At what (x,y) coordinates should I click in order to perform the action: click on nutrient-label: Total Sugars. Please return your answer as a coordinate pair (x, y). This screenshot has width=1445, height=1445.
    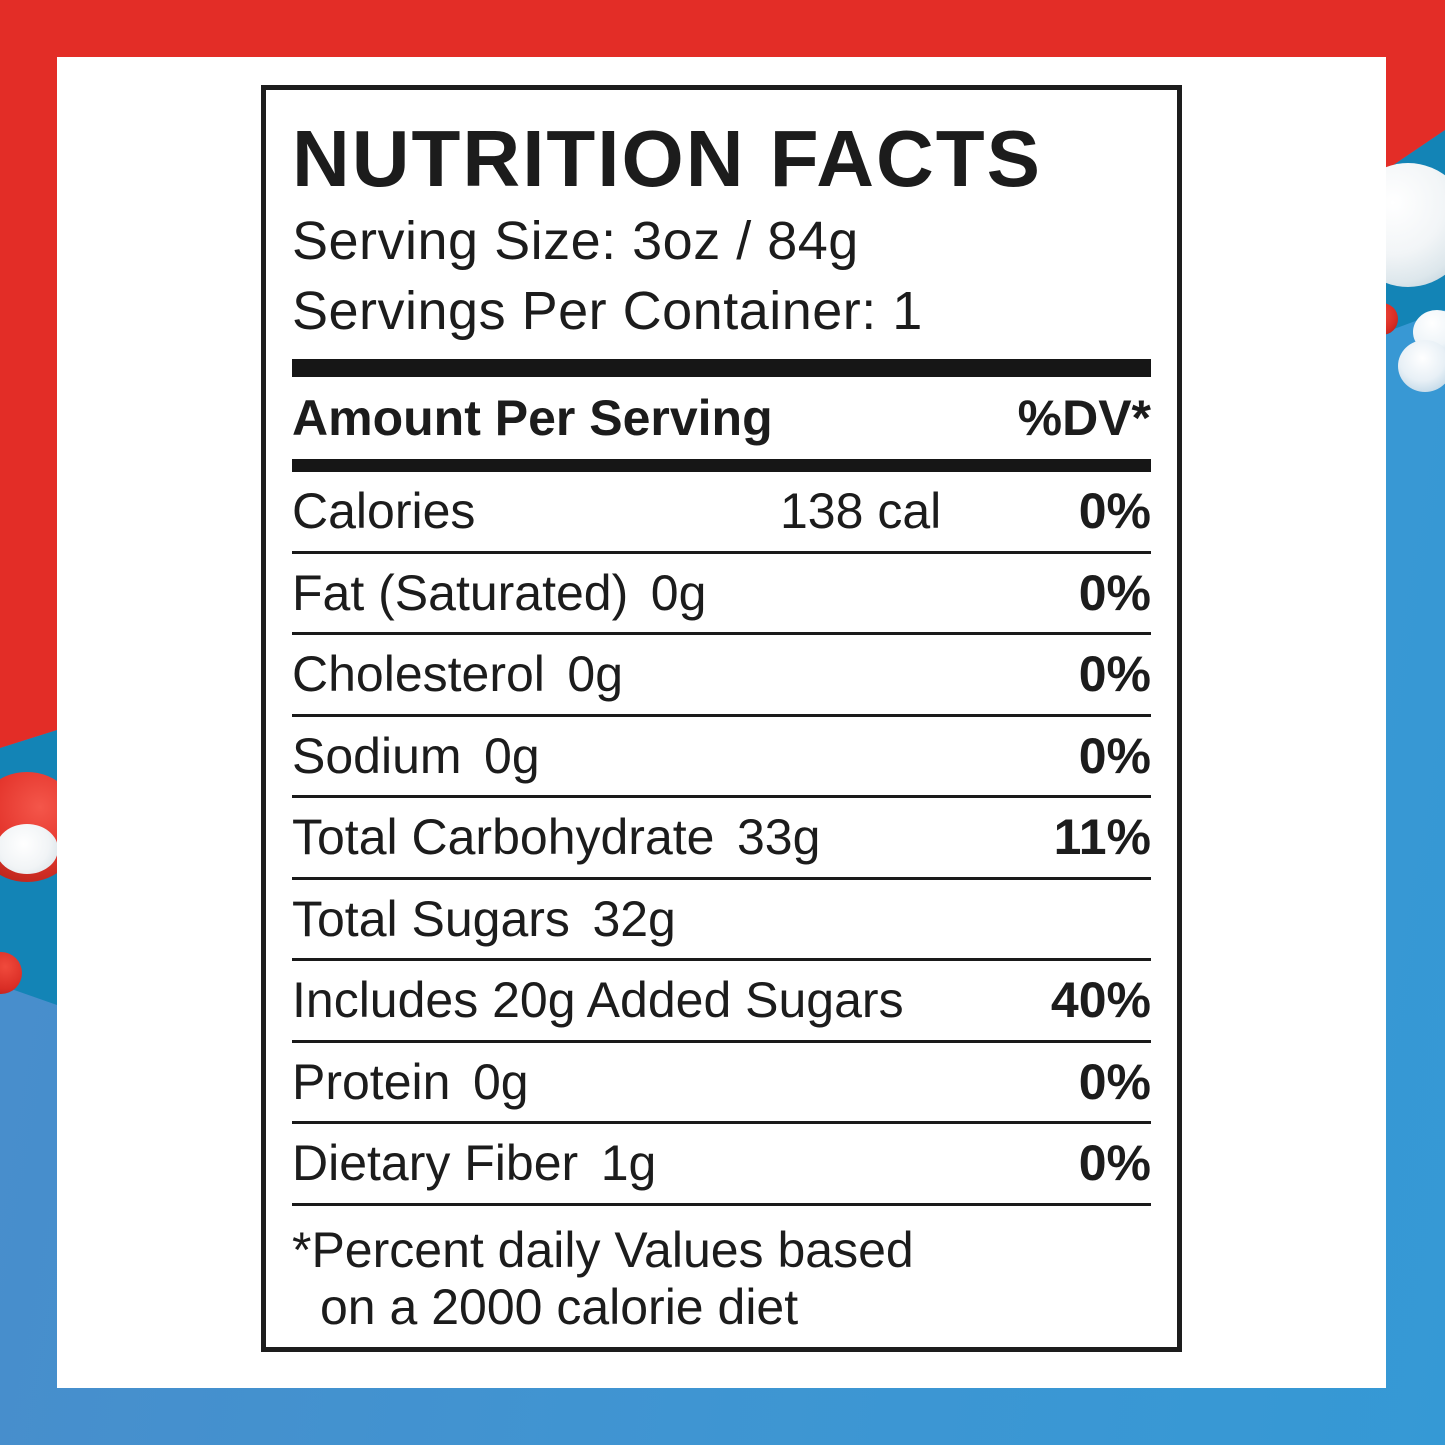
    Looking at the image, I should click on (431, 918).